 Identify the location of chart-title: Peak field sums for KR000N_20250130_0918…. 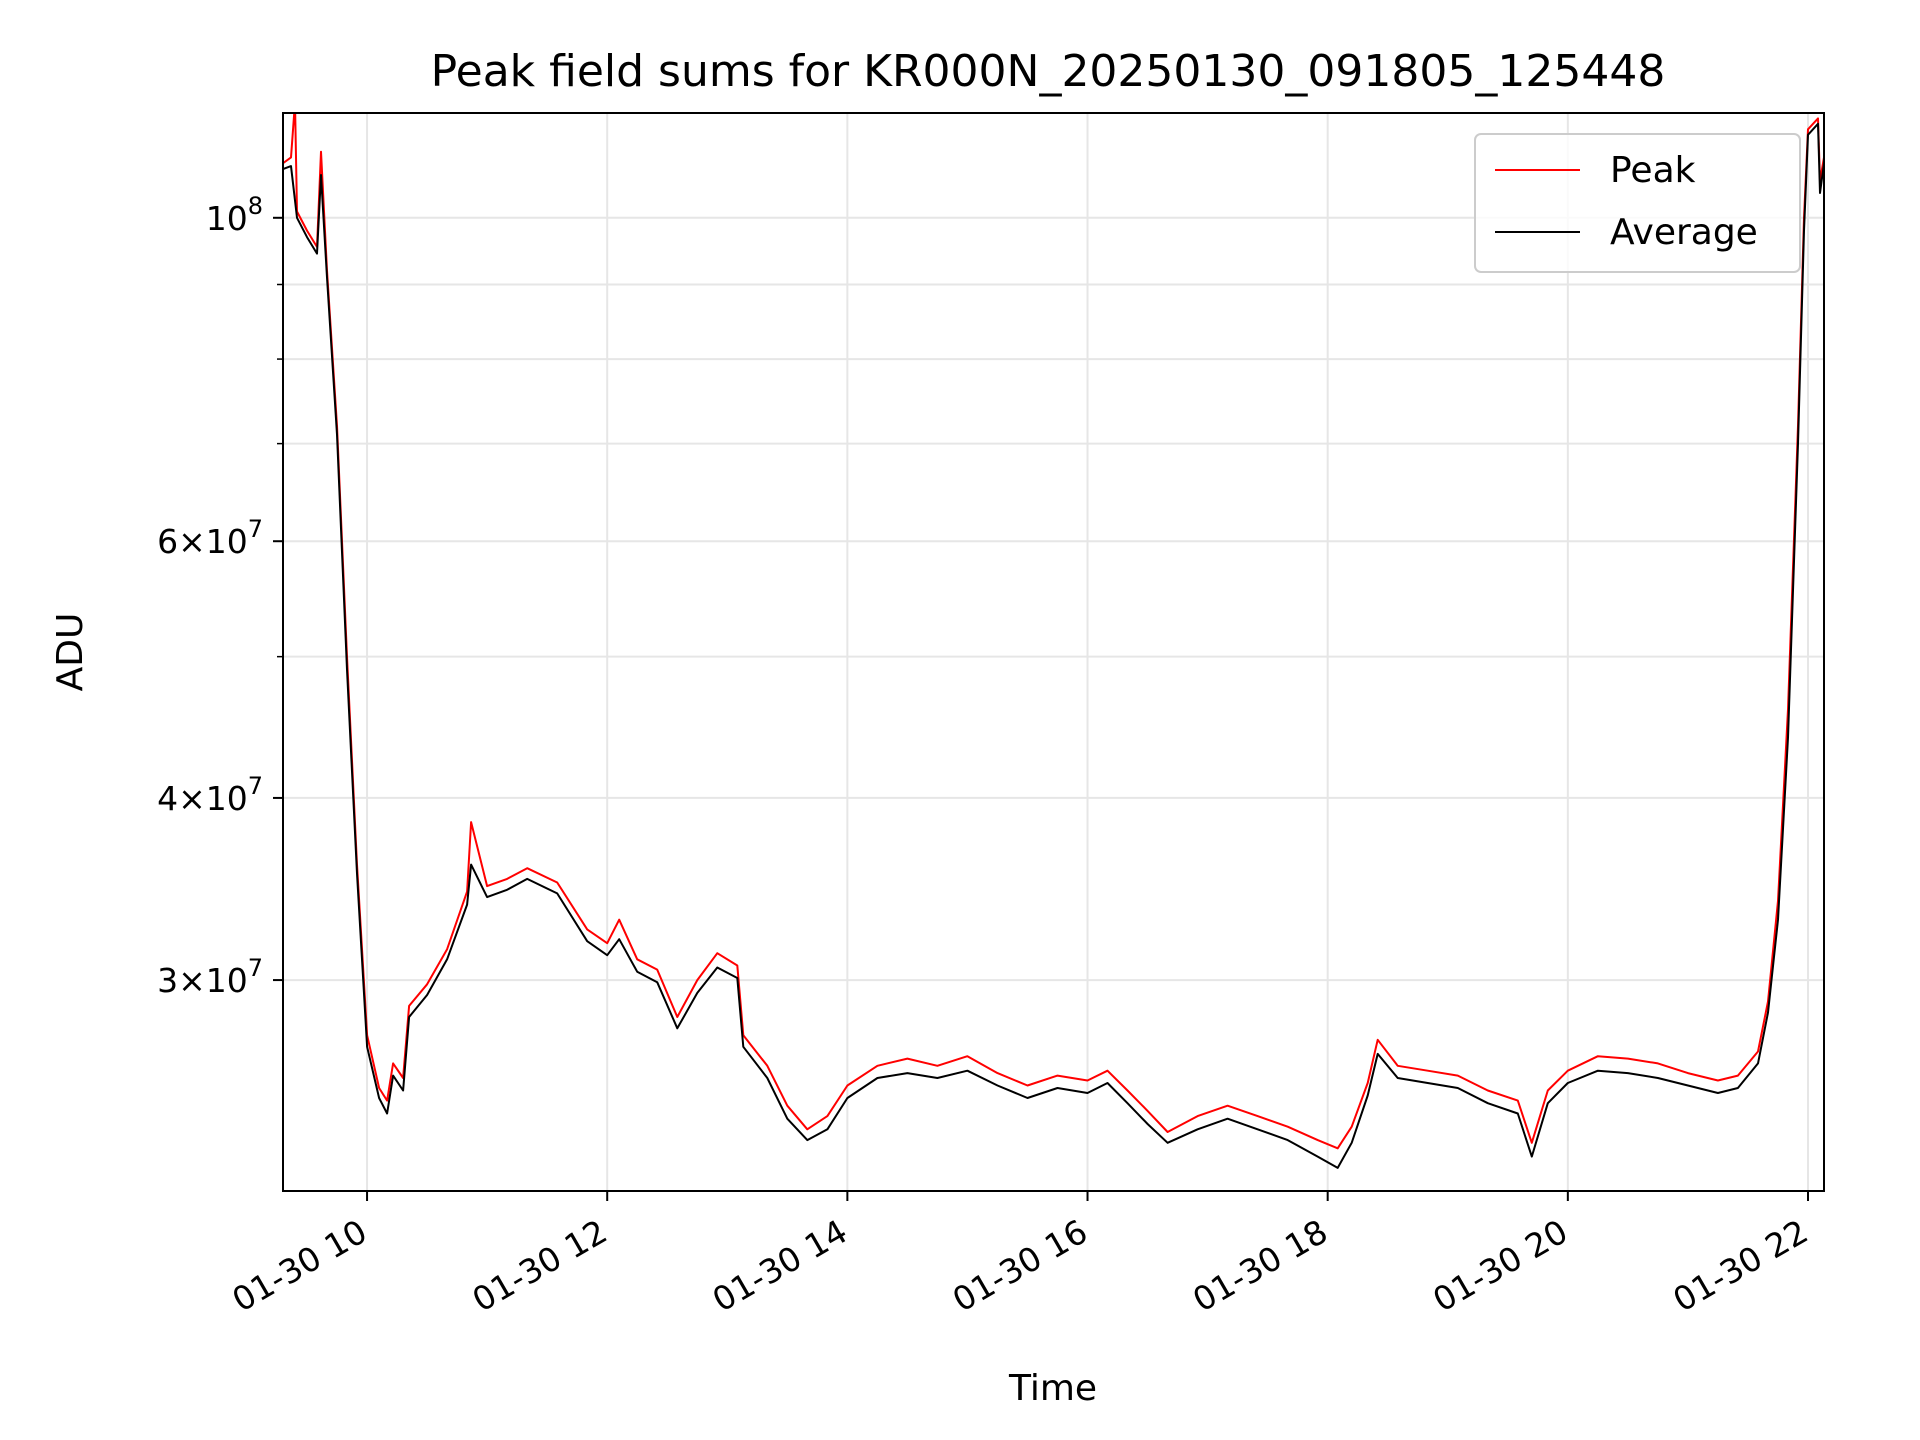
(1048, 71).